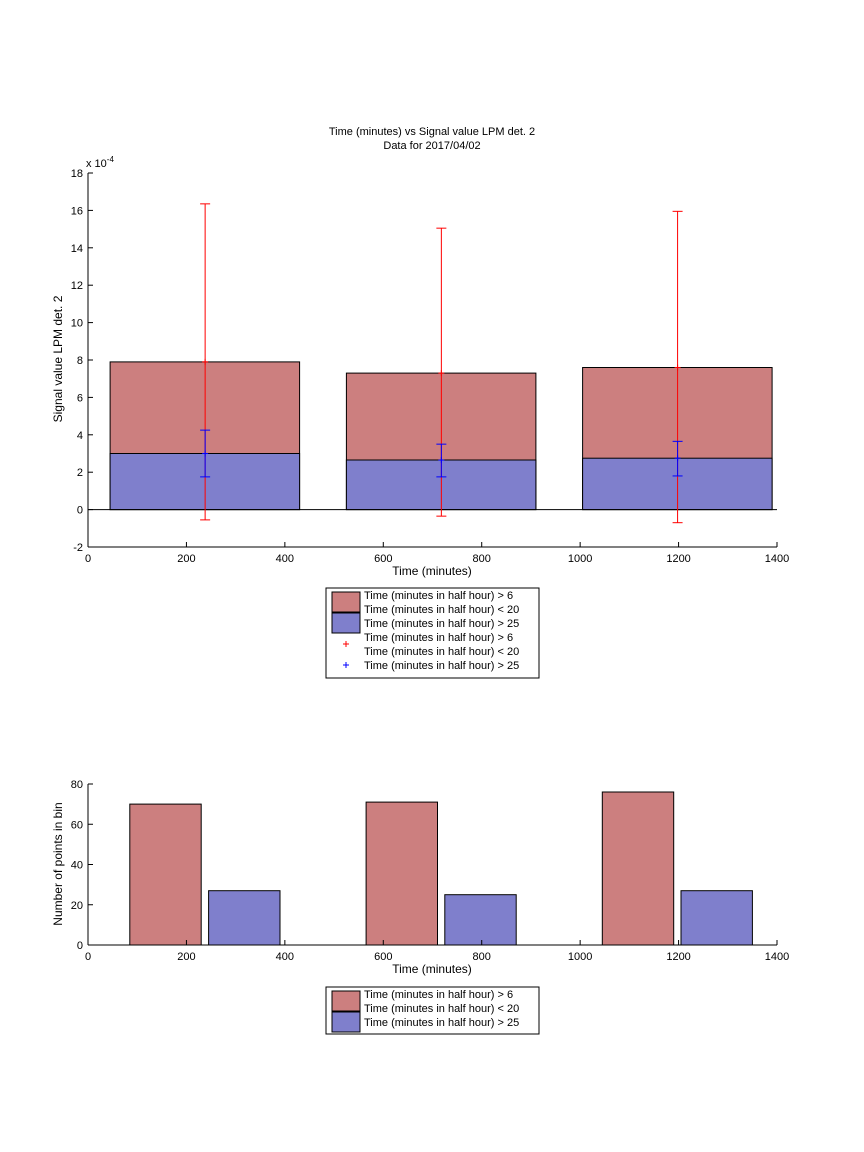  I want to click on y-axis-label: Number of points in bin, so click(58, 863).